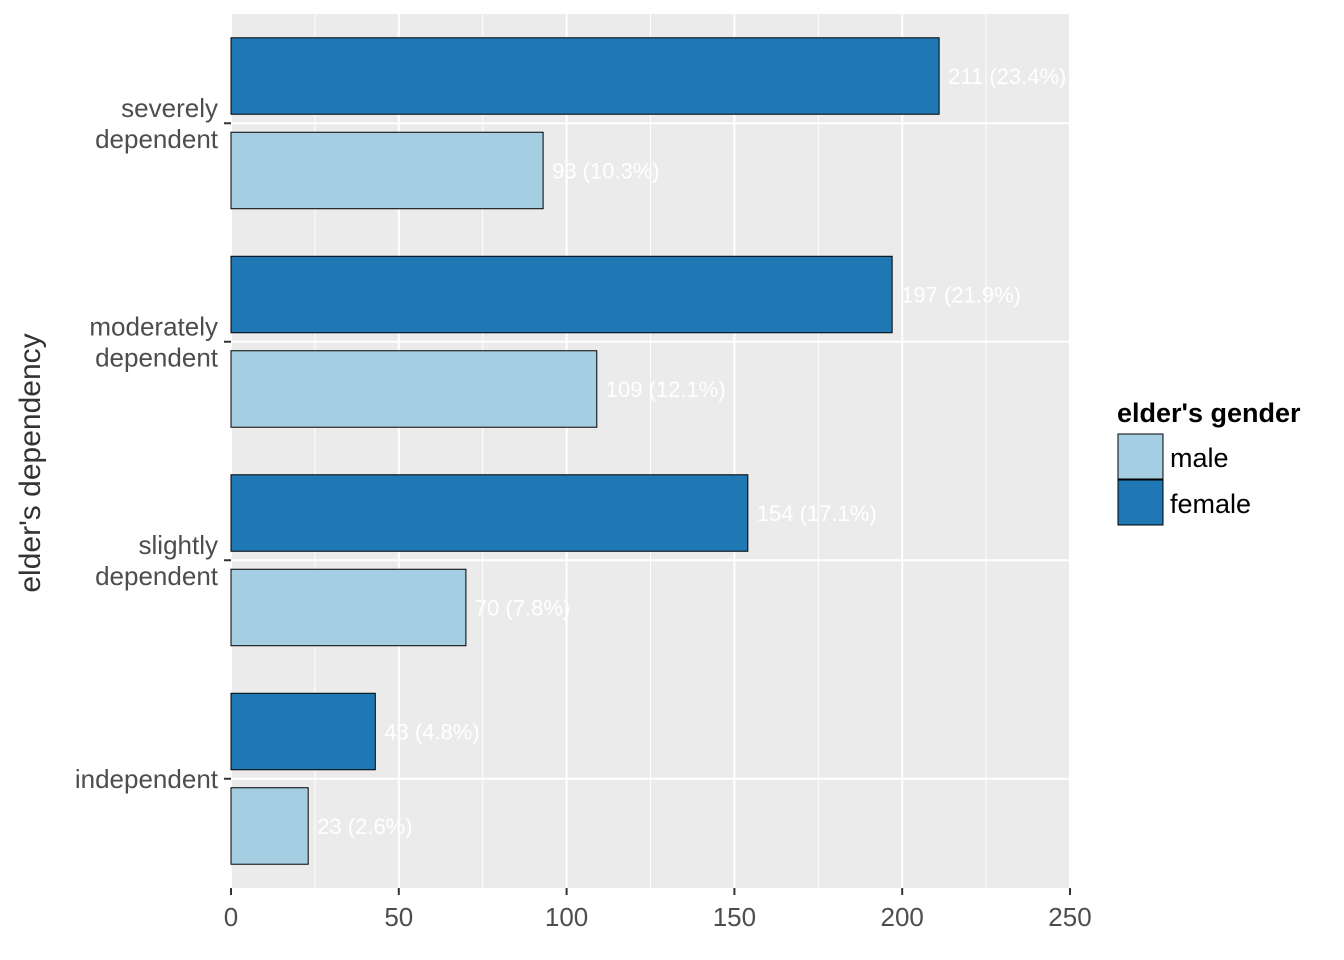 The width and height of the screenshot is (1344, 960). What do you see at coordinates (1140, 456) in the screenshot?
I see `legend-key-male` at bounding box center [1140, 456].